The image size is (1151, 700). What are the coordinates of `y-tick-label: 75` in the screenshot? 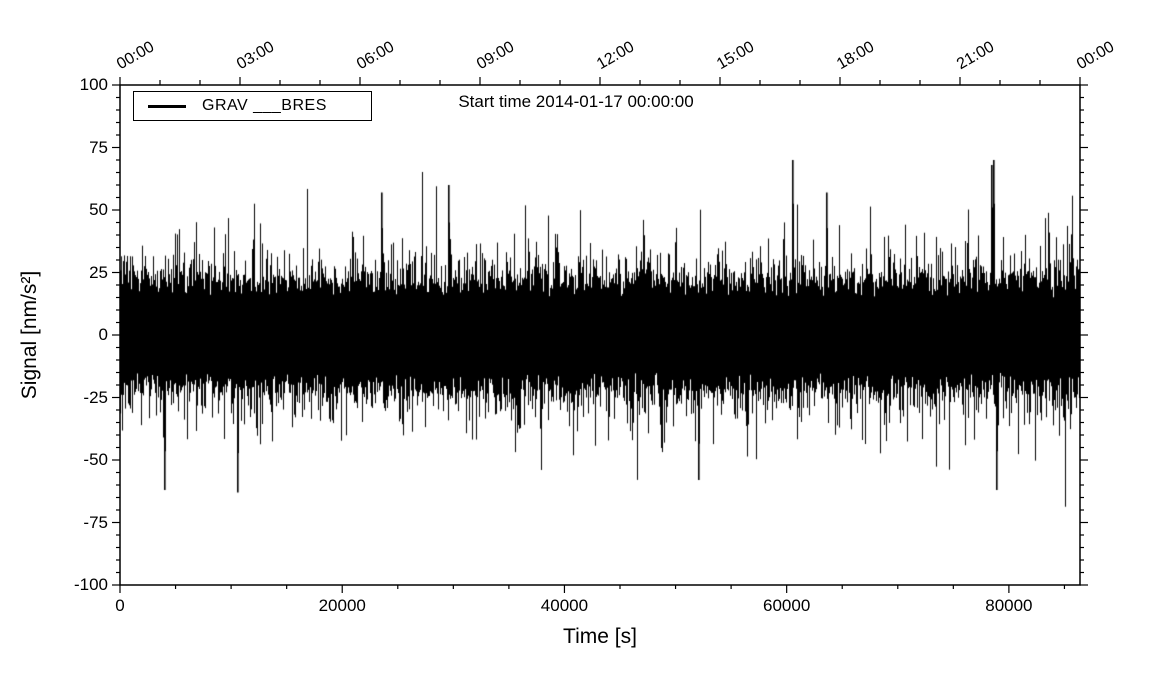 It's located at (98, 147).